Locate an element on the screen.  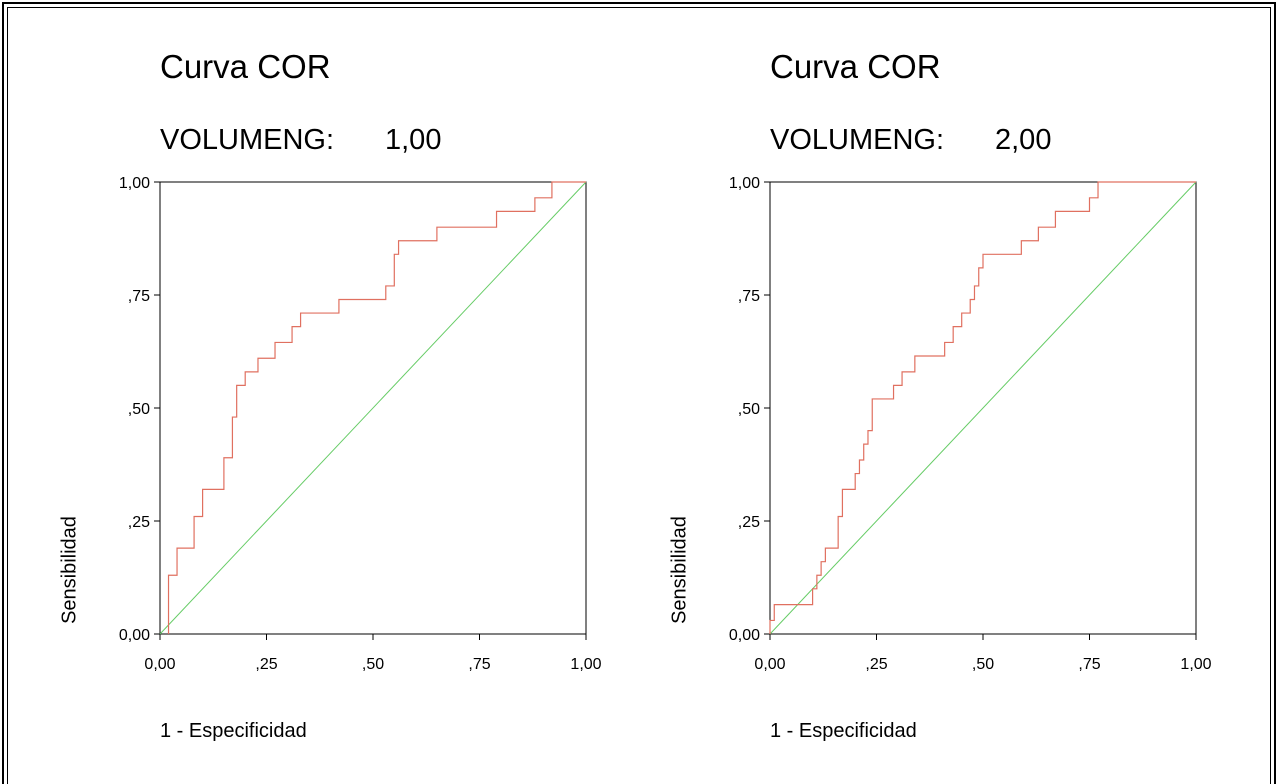
subtitle-value: 1,00 is located at coordinates (413, 140).